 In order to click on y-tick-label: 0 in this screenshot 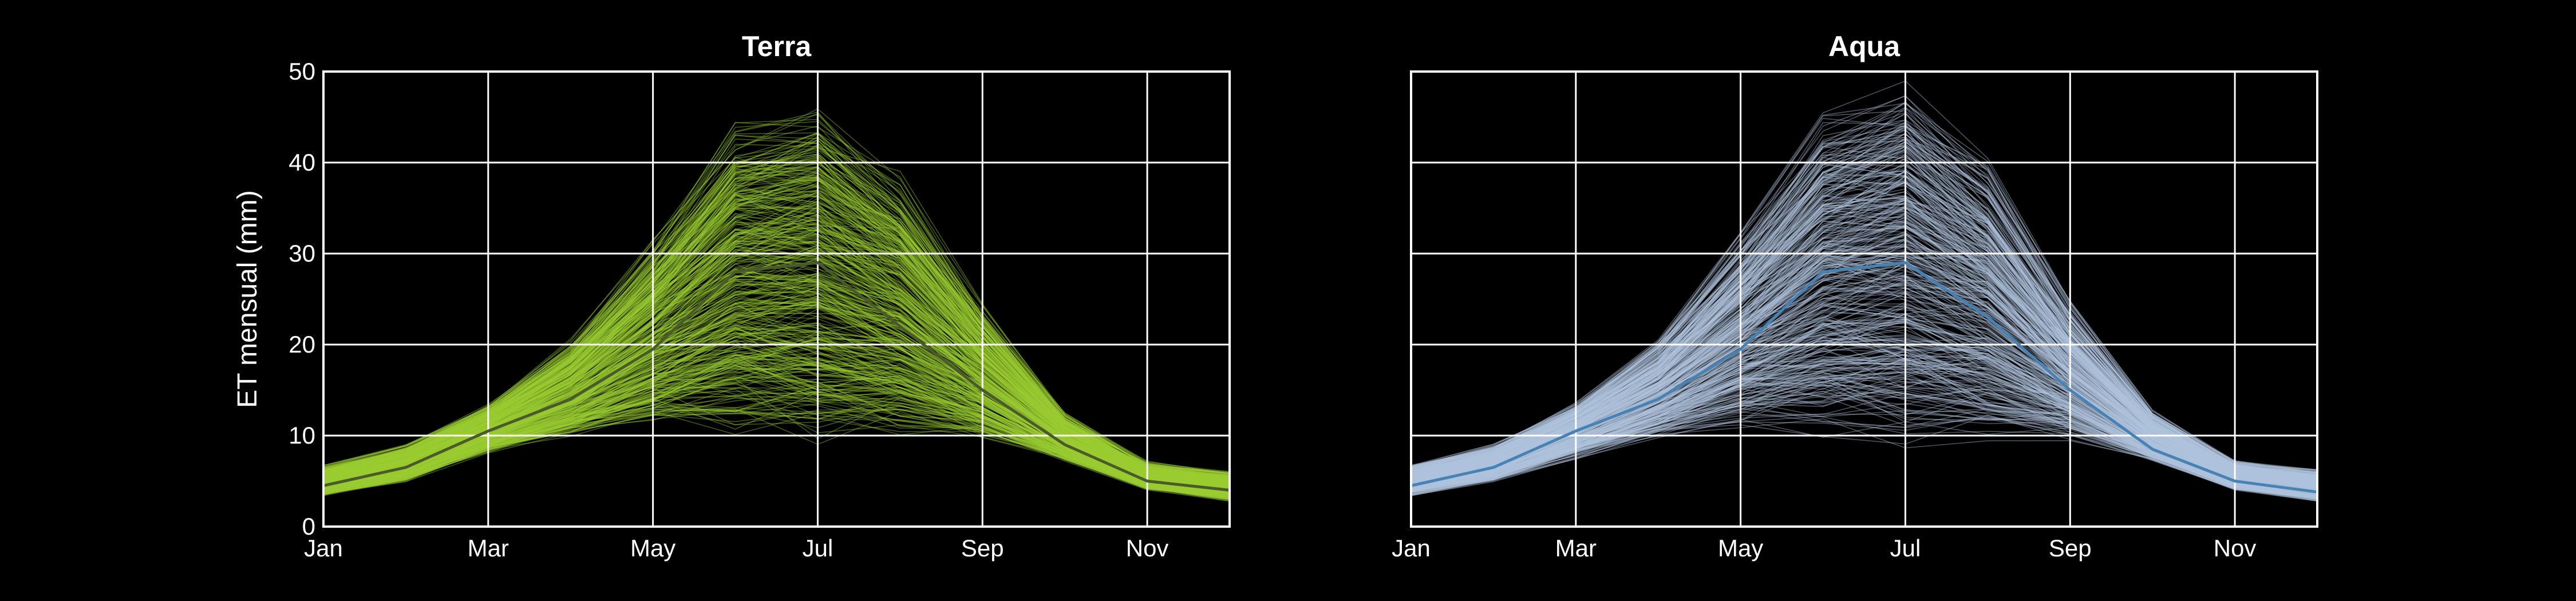, I will do `click(308, 526)`.